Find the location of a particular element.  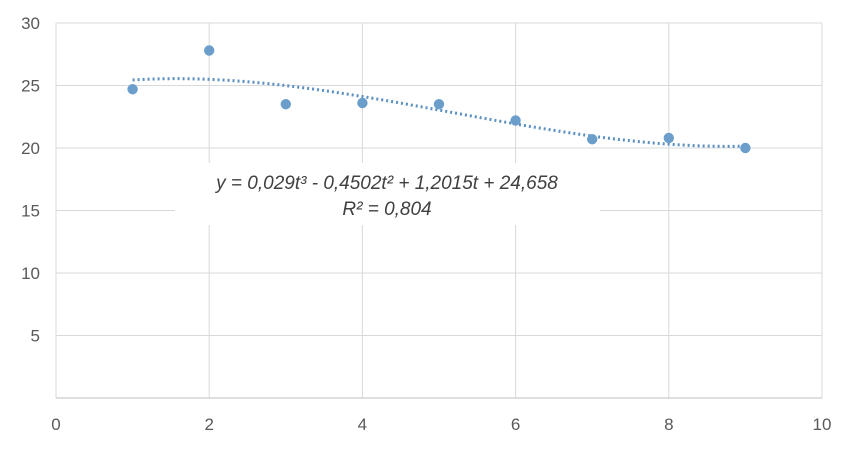

y-tick-label: 30 is located at coordinates (30, 23).